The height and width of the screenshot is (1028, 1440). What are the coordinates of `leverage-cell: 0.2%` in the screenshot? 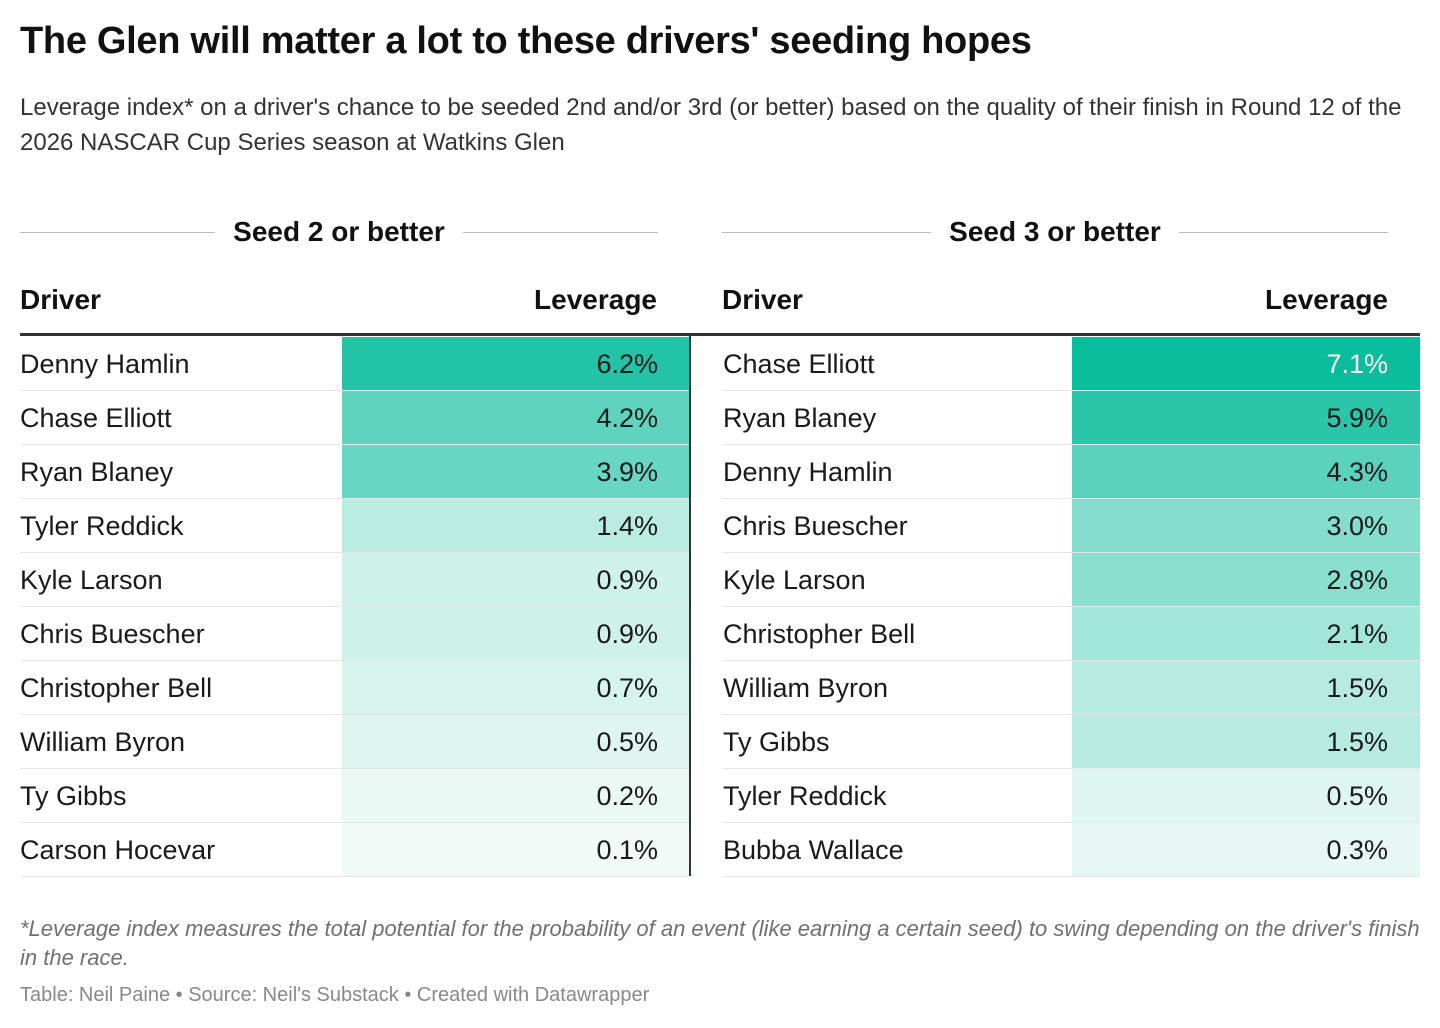 It's located at (516, 796).